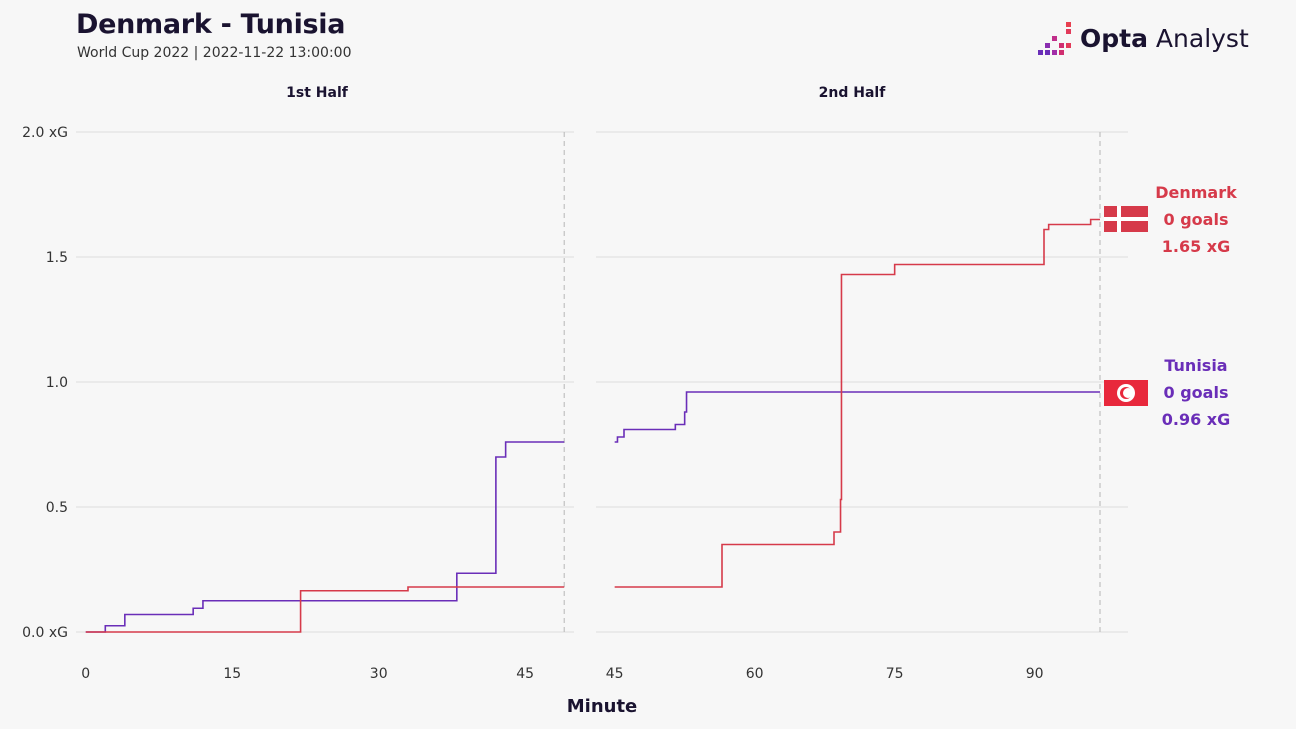 The height and width of the screenshot is (729, 1296). I want to click on x-tick-label: 60, so click(755, 674).